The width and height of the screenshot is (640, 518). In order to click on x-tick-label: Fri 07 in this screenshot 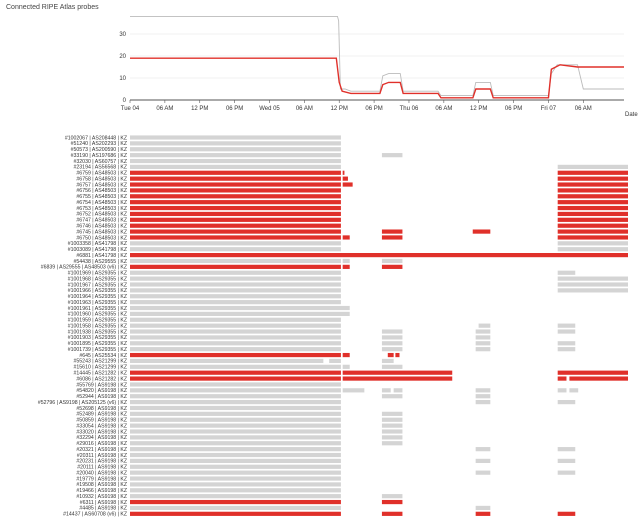, I will do `click(549, 109)`.